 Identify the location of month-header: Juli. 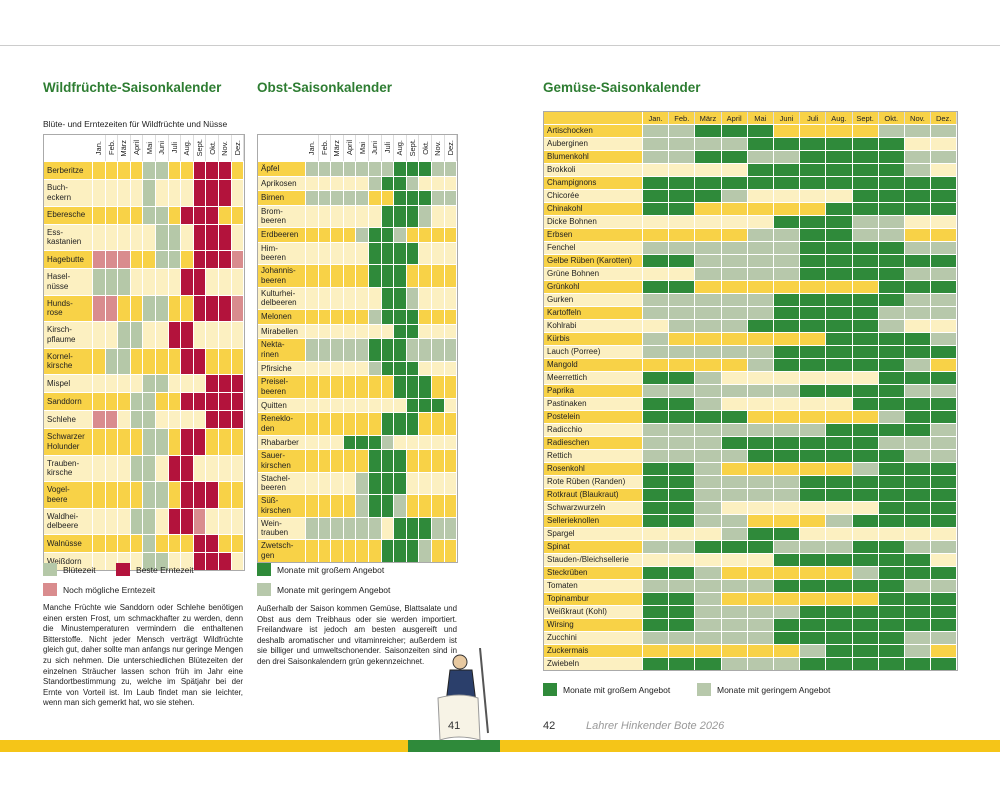
(175, 148).